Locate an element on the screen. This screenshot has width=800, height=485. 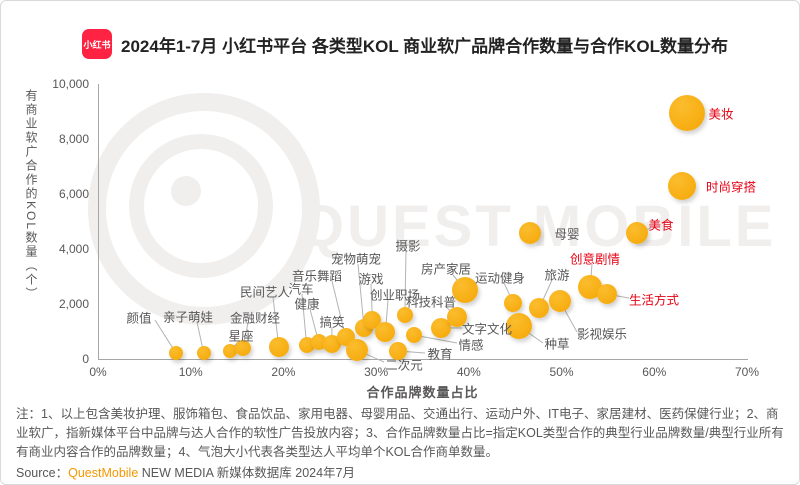
category-label-汽车: 汽车 is located at coordinates (301, 289).